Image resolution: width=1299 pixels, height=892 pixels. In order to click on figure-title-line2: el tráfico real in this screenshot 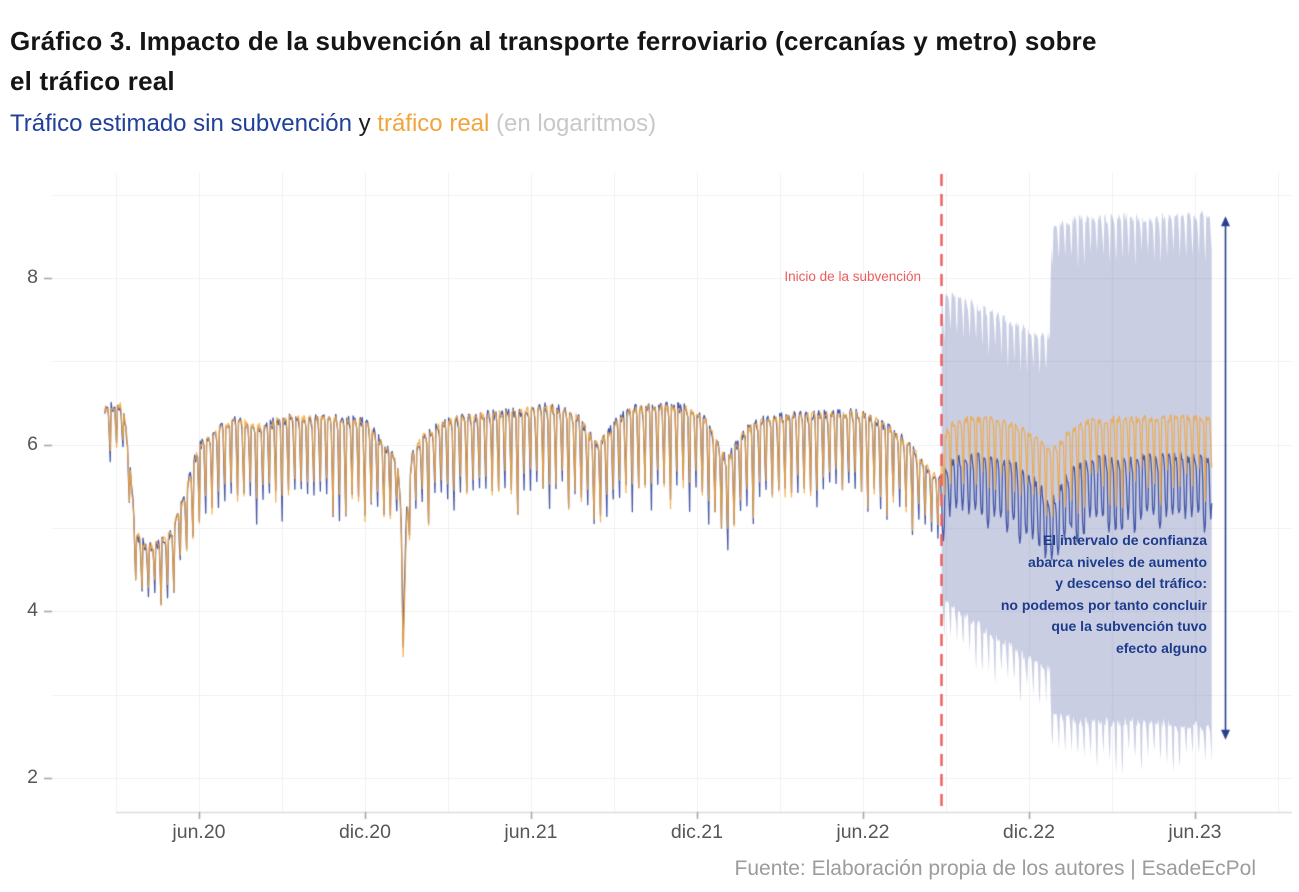, I will do `click(92, 81)`.